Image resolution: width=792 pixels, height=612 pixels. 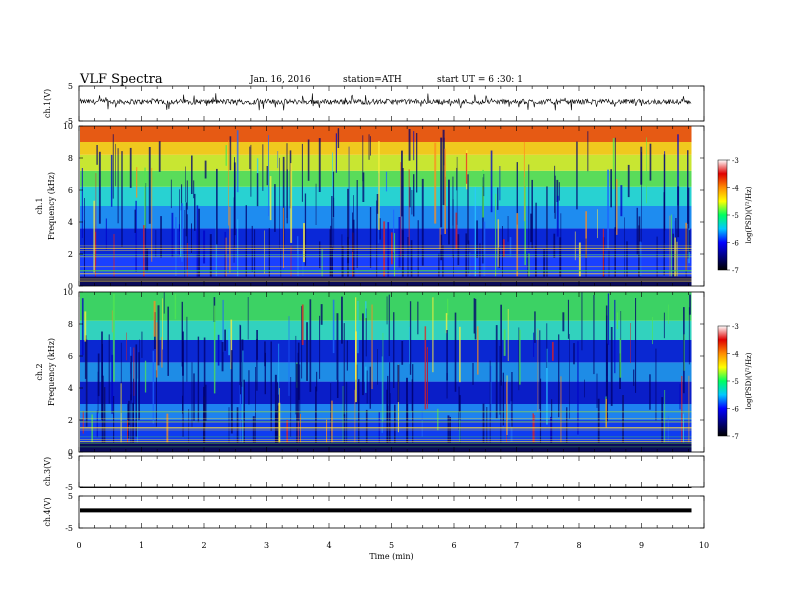 I want to click on time-tick-label: 6, so click(x=453, y=545).